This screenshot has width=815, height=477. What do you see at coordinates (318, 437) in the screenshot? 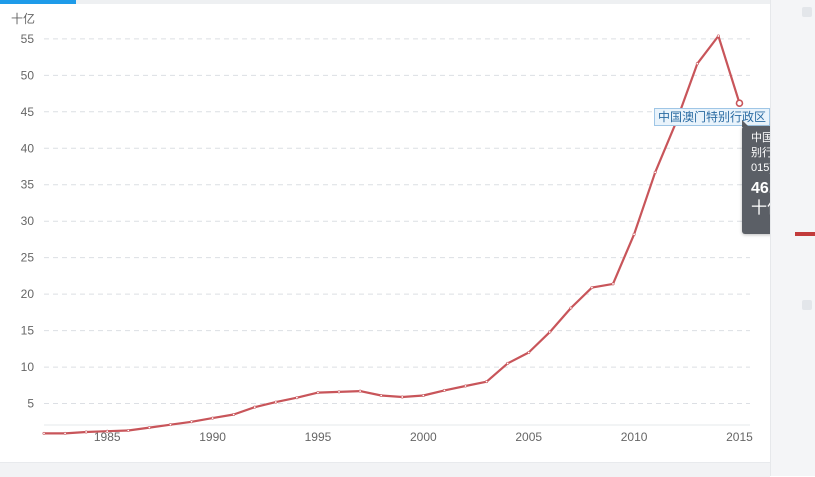
I see `x-tick-label: 1995` at bounding box center [318, 437].